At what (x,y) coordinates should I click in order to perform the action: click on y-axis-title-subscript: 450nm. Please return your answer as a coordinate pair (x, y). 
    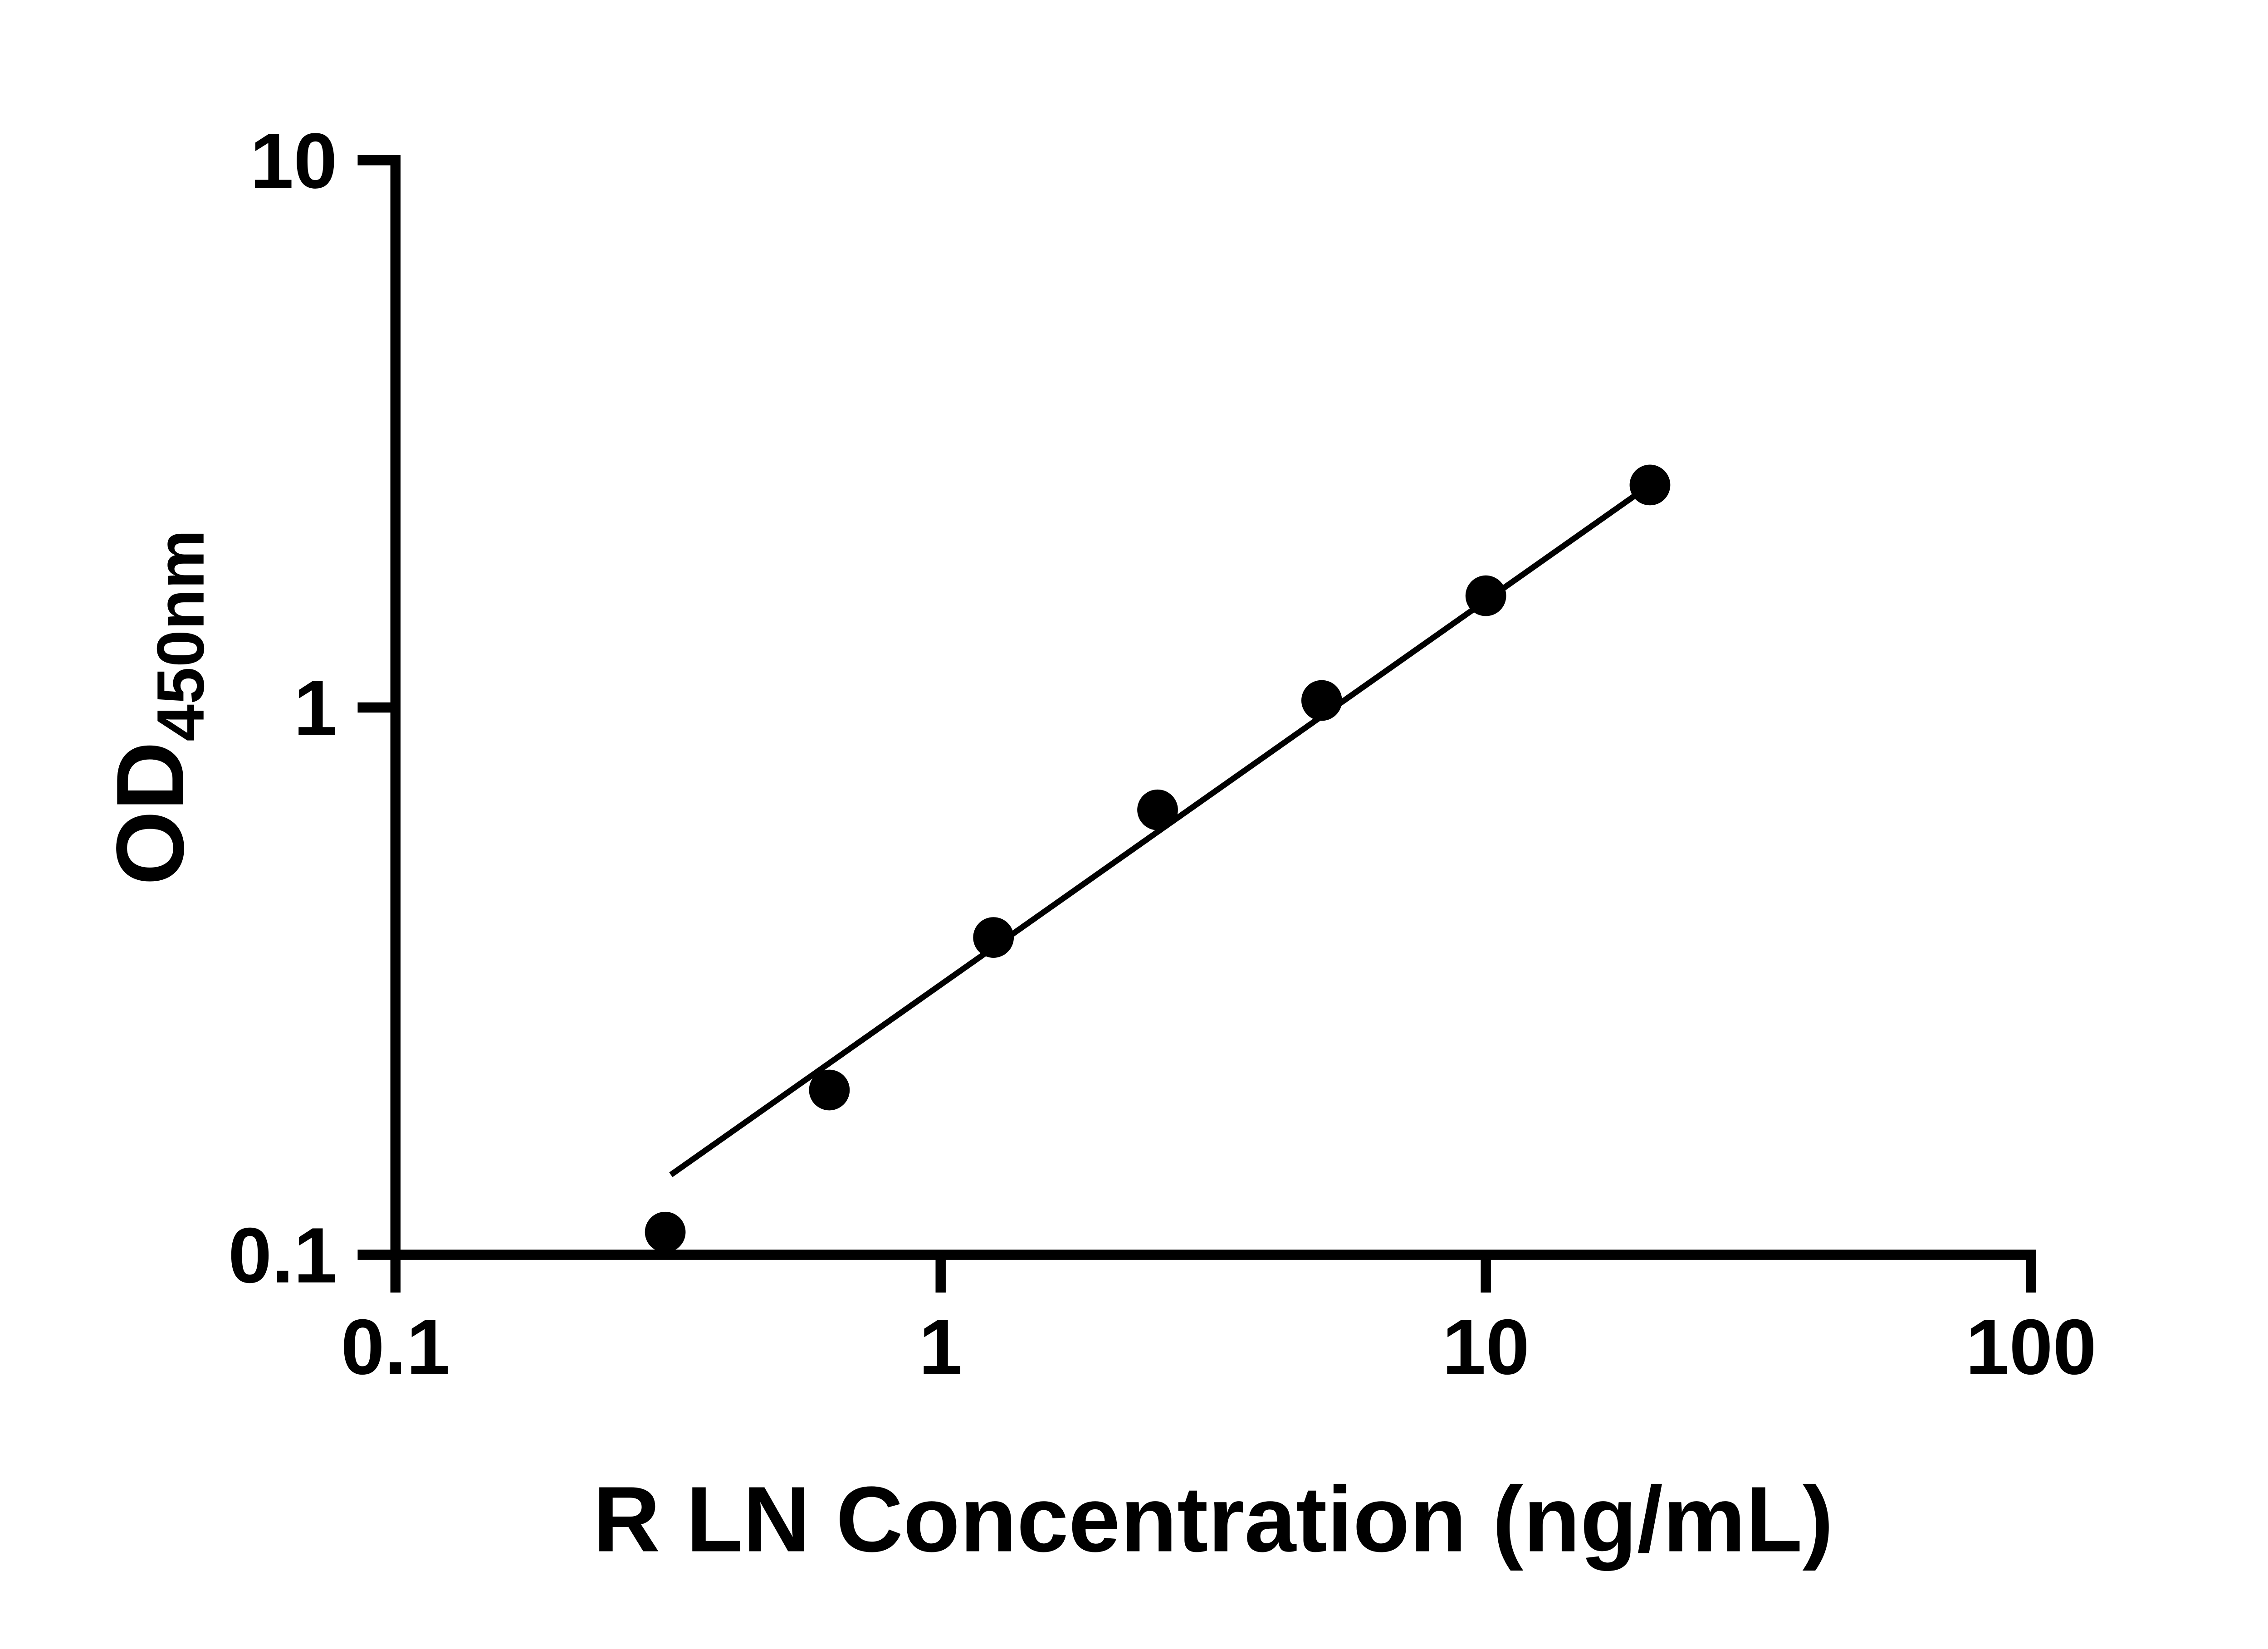
    Looking at the image, I should click on (181, 636).